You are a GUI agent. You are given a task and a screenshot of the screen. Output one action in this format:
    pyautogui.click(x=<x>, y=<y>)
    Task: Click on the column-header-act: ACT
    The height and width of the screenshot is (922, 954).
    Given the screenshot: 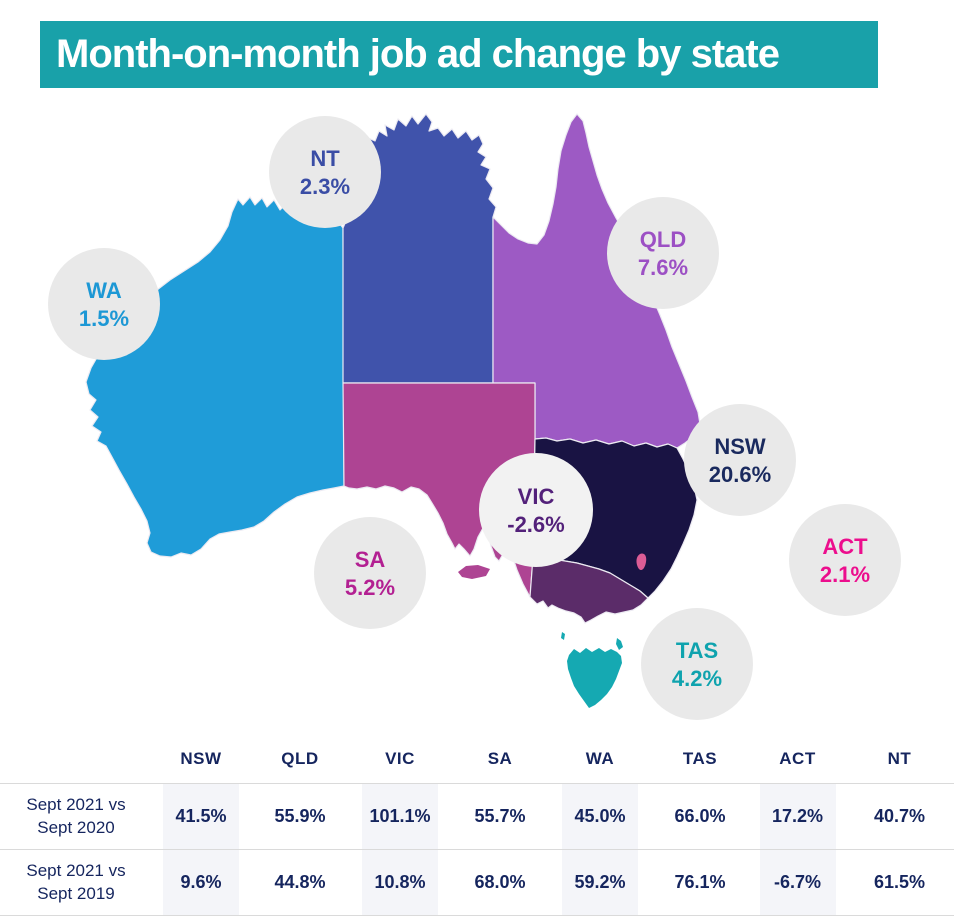 What is the action you would take?
    pyautogui.click(x=797, y=758)
    